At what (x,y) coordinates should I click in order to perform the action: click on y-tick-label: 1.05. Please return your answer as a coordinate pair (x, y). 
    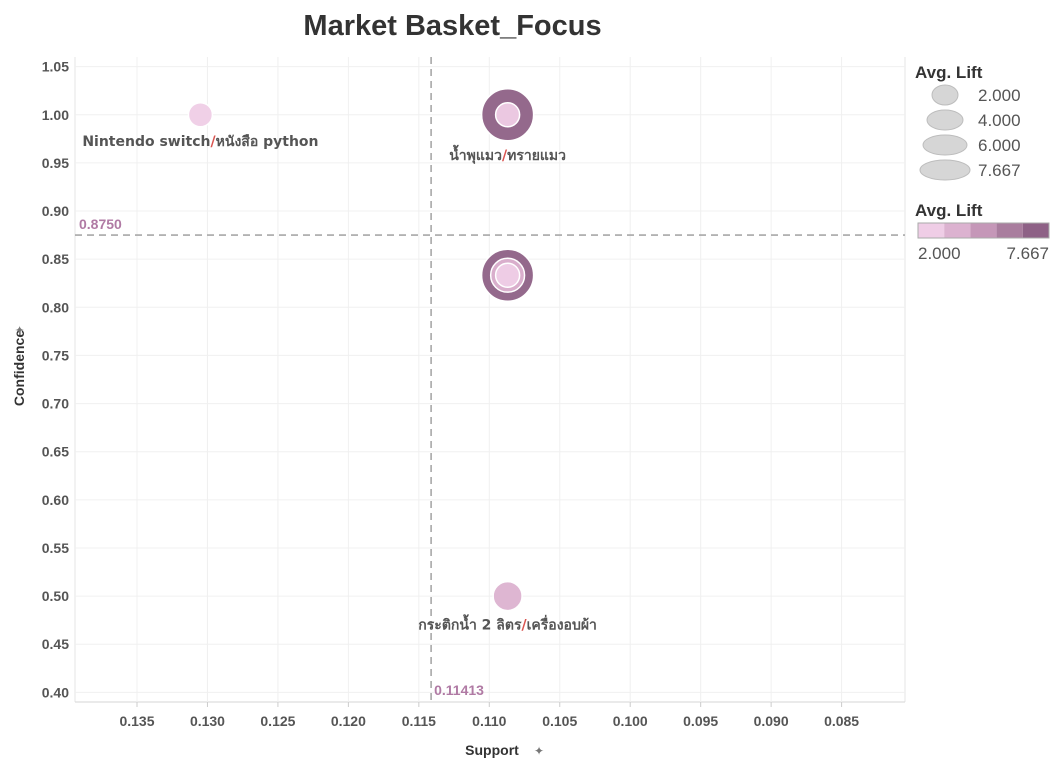
    Looking at the image, I should click on (55, 67).